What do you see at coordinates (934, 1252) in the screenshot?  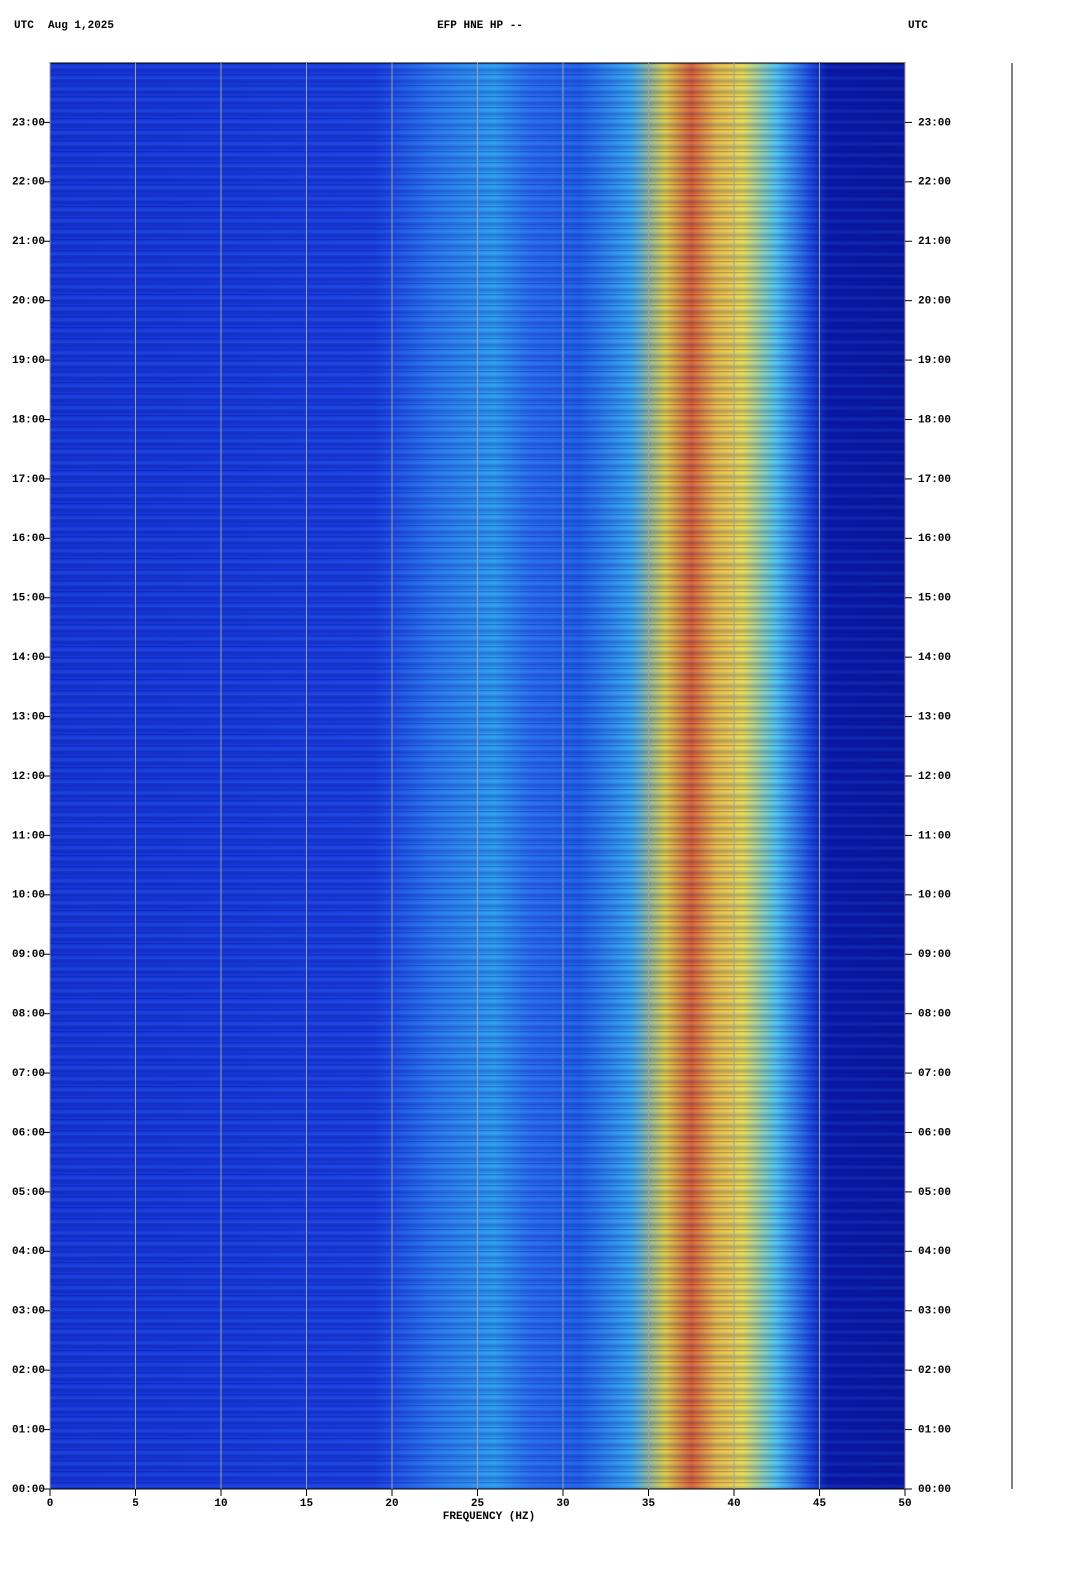 I see `y-tick-label-right: 04:00` at bounding box center [934, 1252].